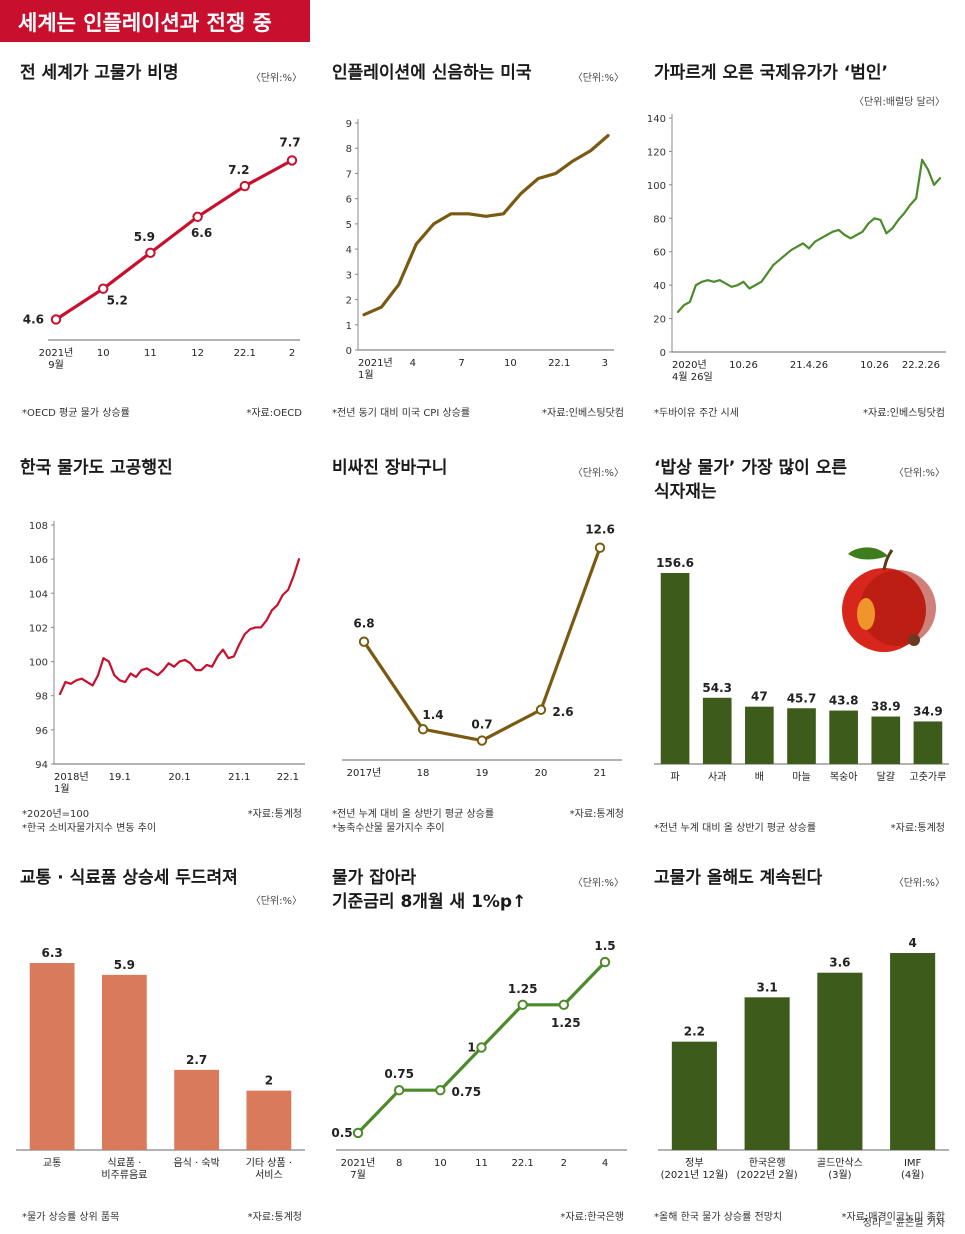 The width and height of the screenshot is (965, 1234). What do you see at coordinates (179, 777) in the screenshot?
I see `x-tick-label: 20.1` at bounding box center [179, 777].